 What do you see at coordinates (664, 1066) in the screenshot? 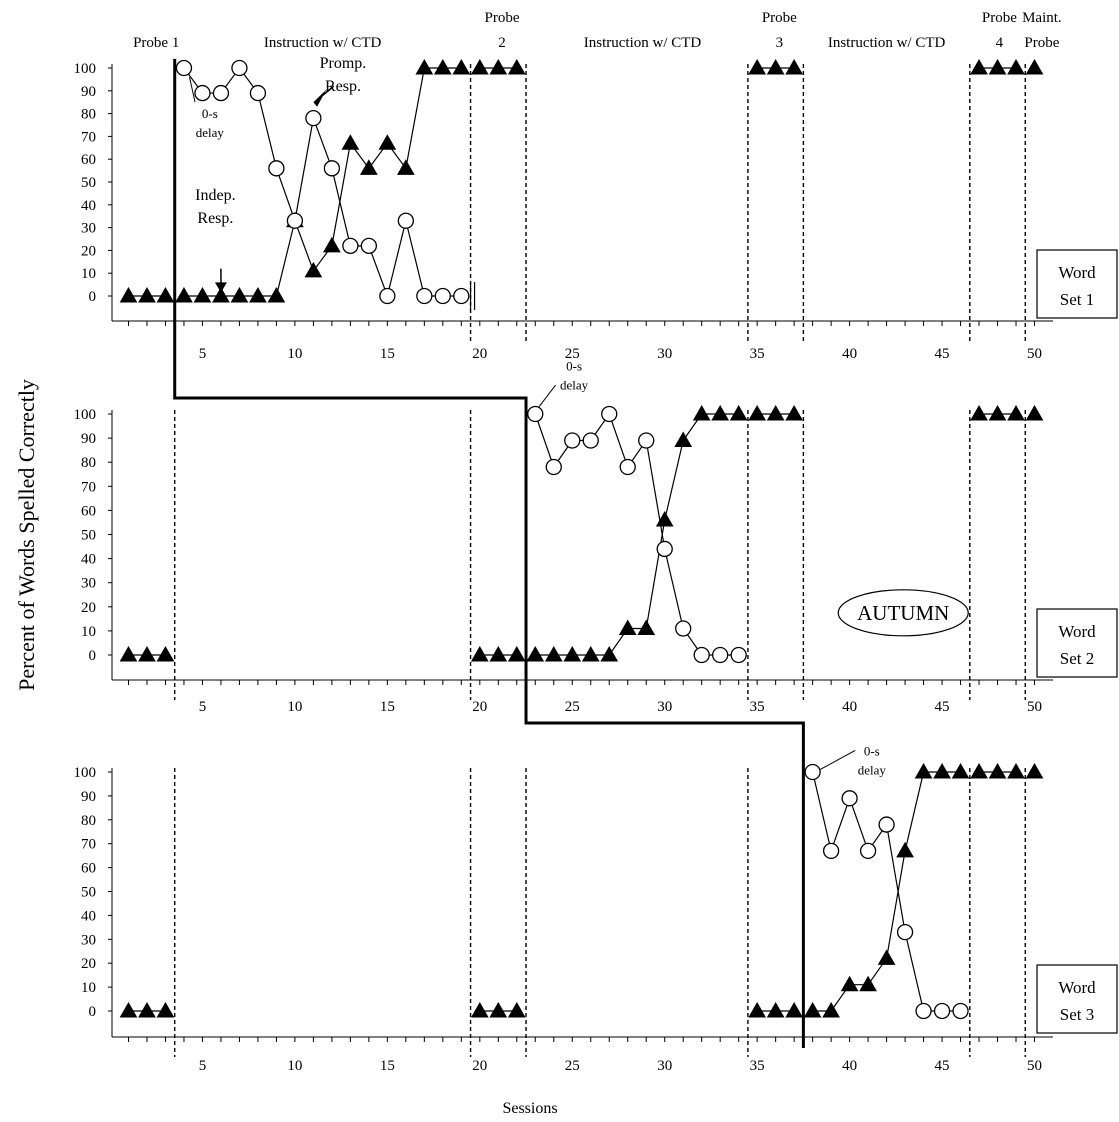
I see `x-tick-label: 30` at bounding box center [664, 1066].